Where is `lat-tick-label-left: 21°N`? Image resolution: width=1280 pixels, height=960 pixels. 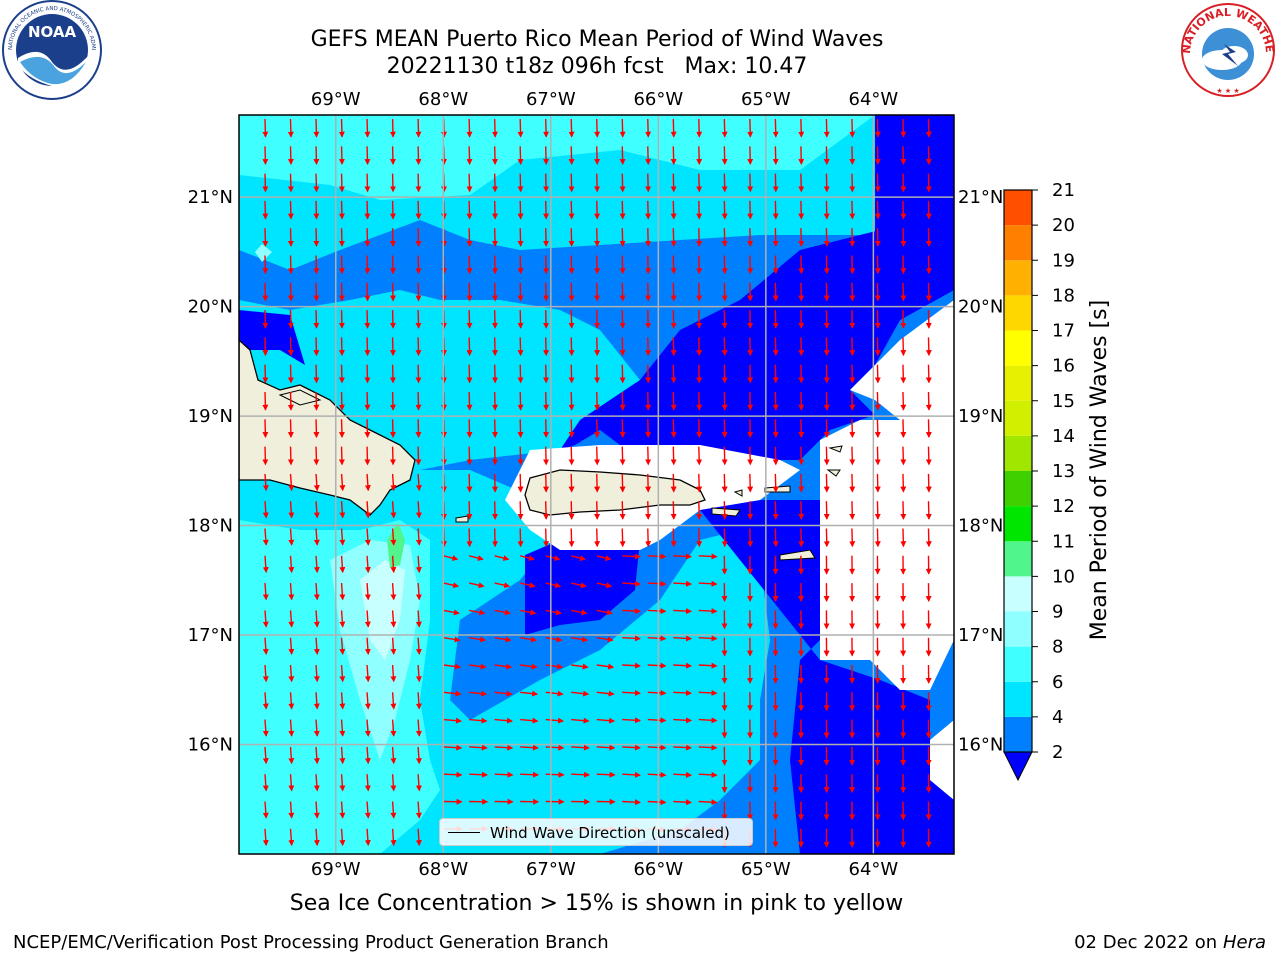 lat-tick-label-left: 21°N is located at coordinates (210, 197).